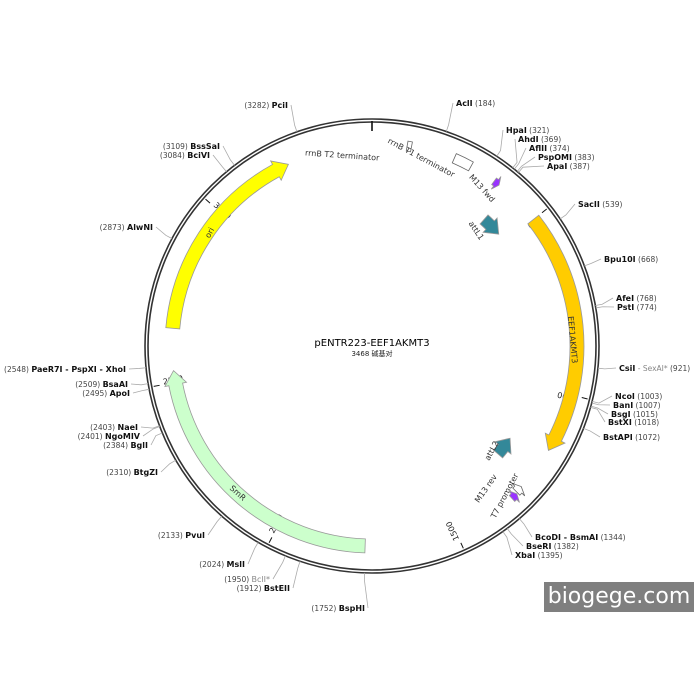 This screenshot has height=700, width=700. I want to click on site-name: AclI, so click(464, 103).